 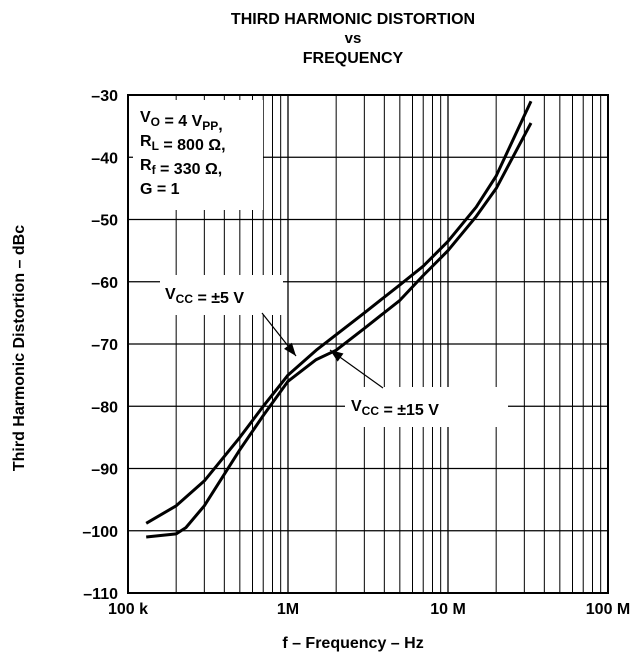 I want to click on y-tick-label: –80, so click(x=104, y=407).